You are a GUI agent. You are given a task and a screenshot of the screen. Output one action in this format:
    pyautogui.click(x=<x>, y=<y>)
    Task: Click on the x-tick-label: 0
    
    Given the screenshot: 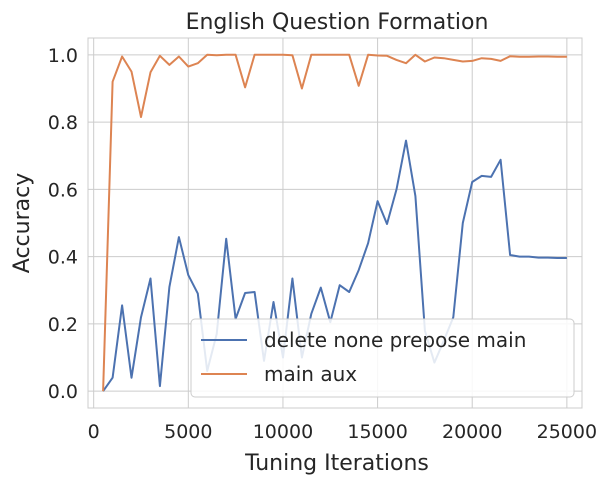 What is the action you would take?
    pyautogui.click(x=94, y=432)
    